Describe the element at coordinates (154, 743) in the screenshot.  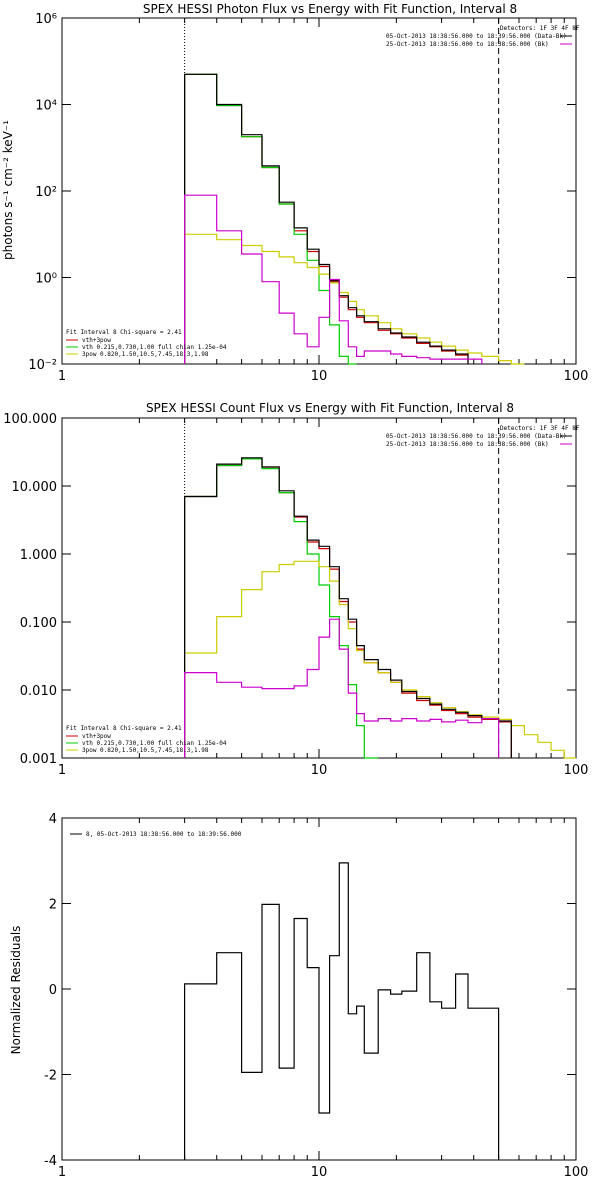
I see `count-flux-fit-legend-vth: vth 0.215,0.730,1.00 full chian 1.25e-04` at that location.